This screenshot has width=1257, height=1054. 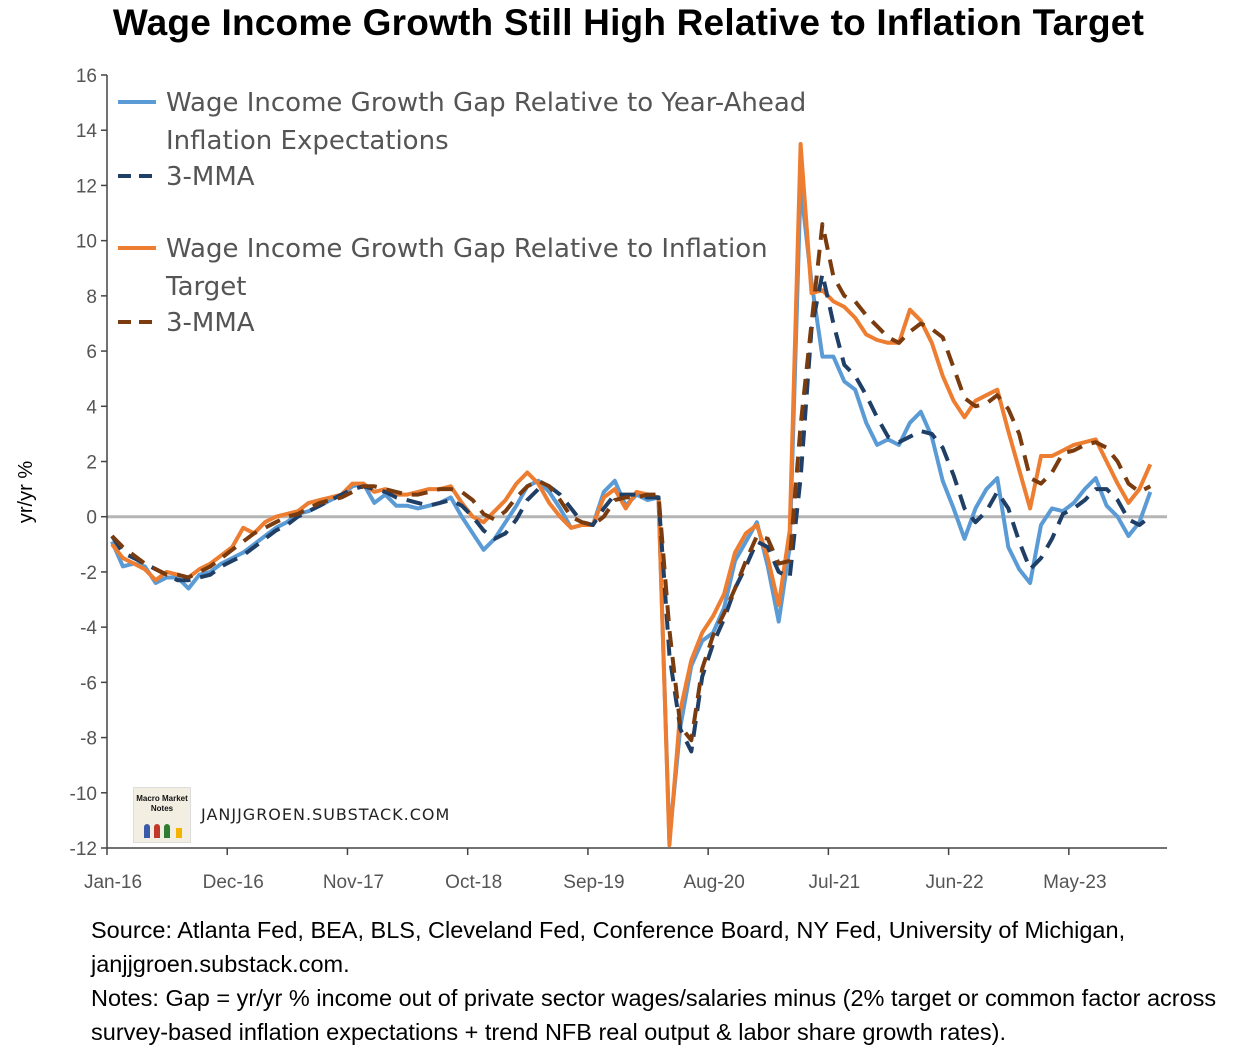 I want to click on x-tick-label: Jun-22, so click(x=955, y=882).